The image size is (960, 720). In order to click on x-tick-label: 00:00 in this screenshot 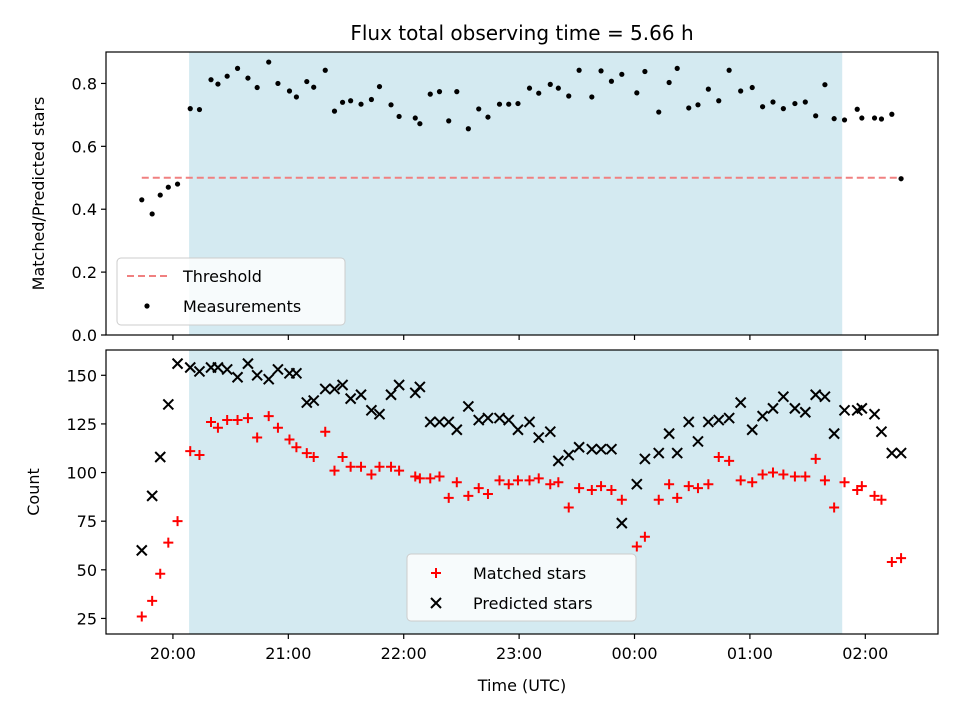, I will do `click(634, 653)`.